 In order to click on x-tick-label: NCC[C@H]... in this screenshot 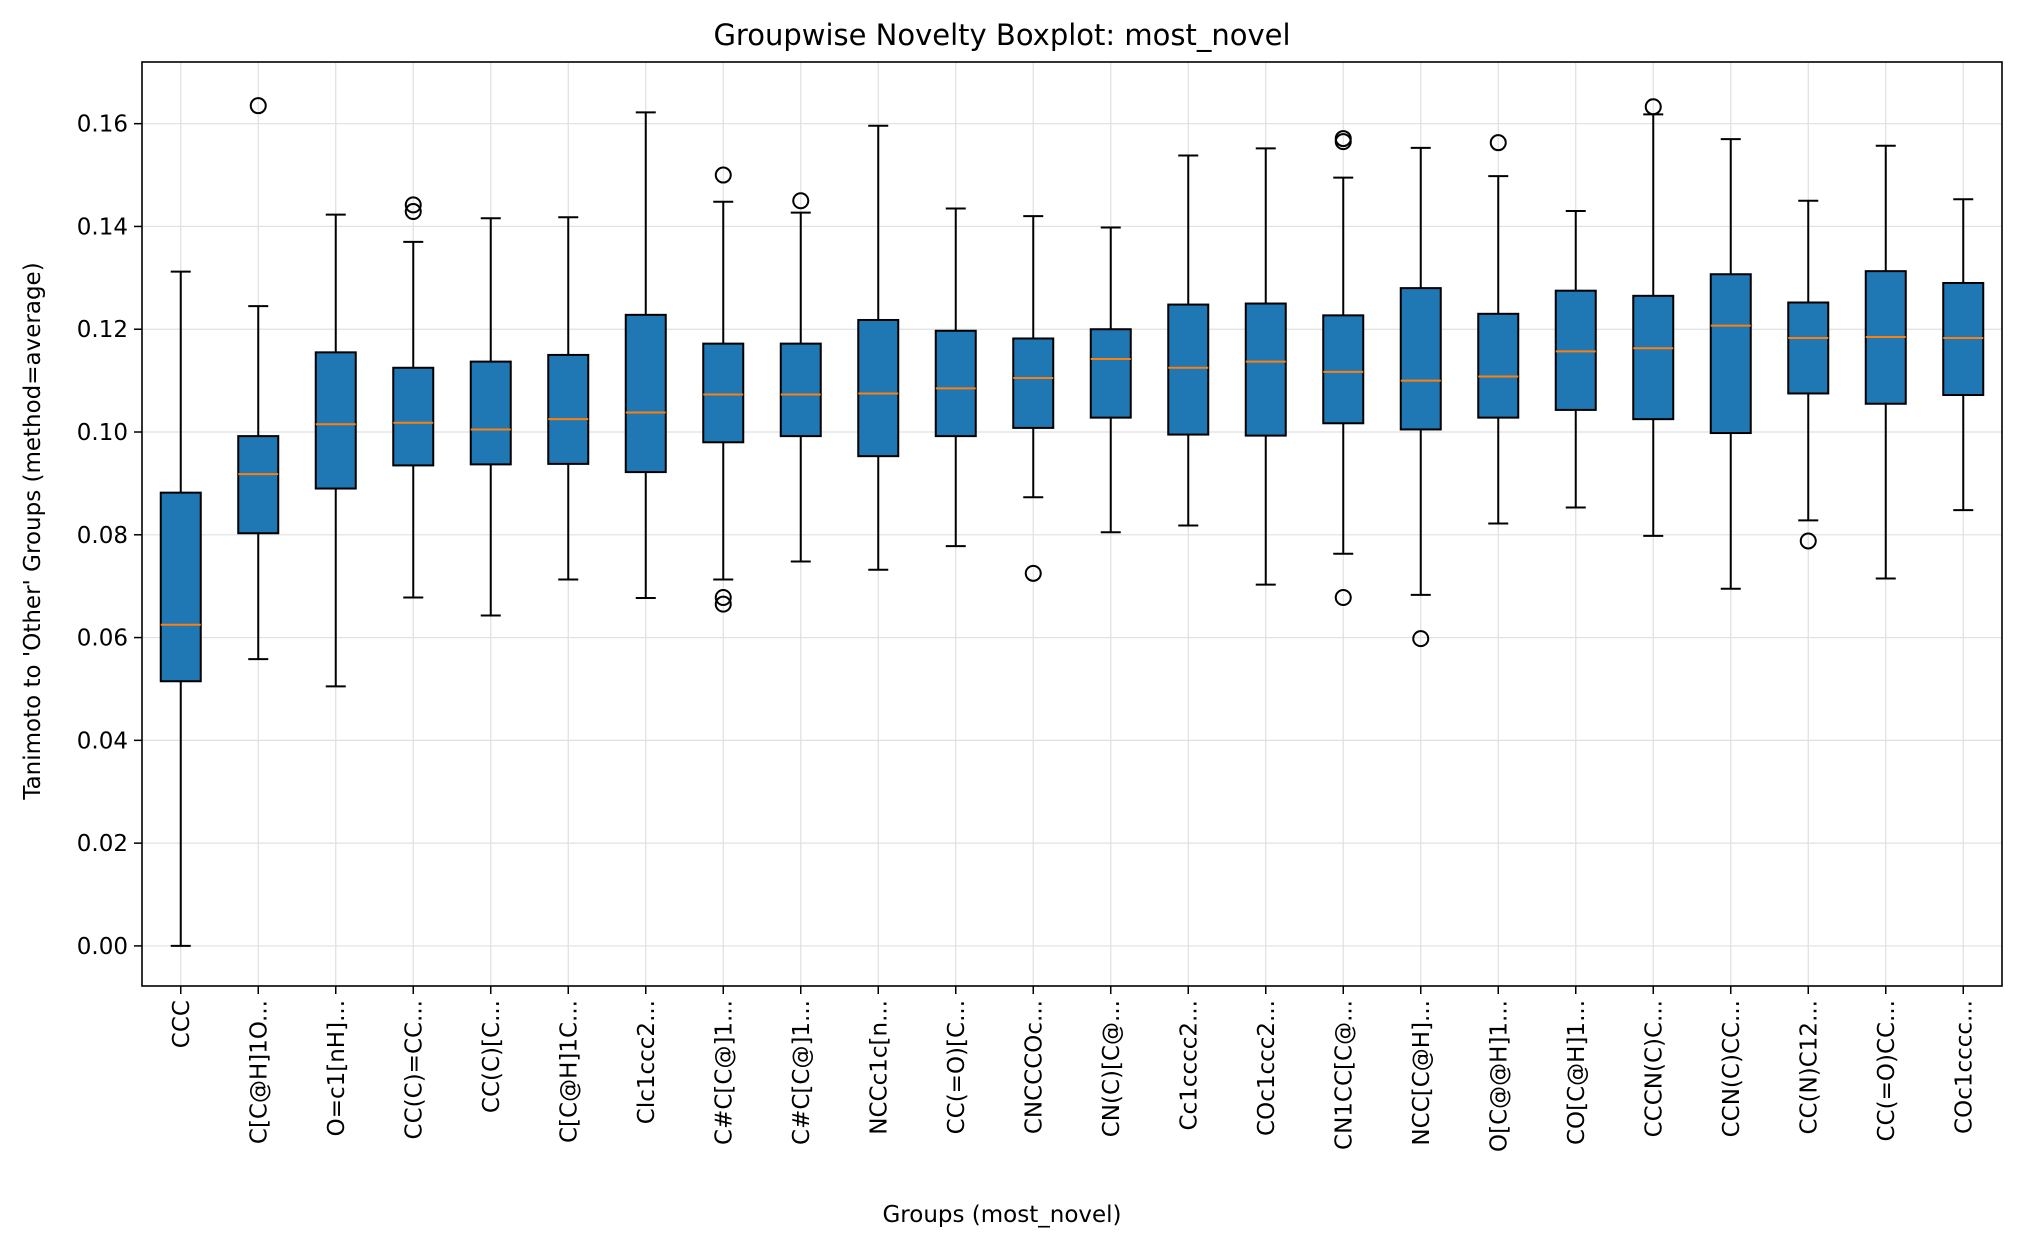, I will do `click(1422, 1073)`.